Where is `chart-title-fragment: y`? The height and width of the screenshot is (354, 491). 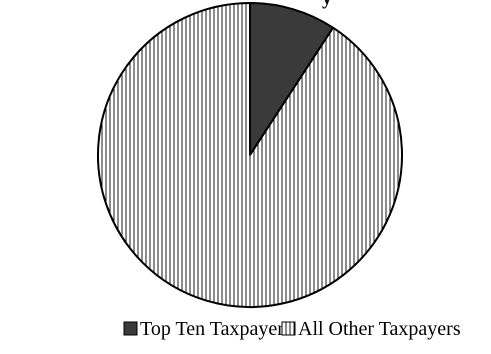 chart-title-fragment: y is located at coordinates (327, 4).